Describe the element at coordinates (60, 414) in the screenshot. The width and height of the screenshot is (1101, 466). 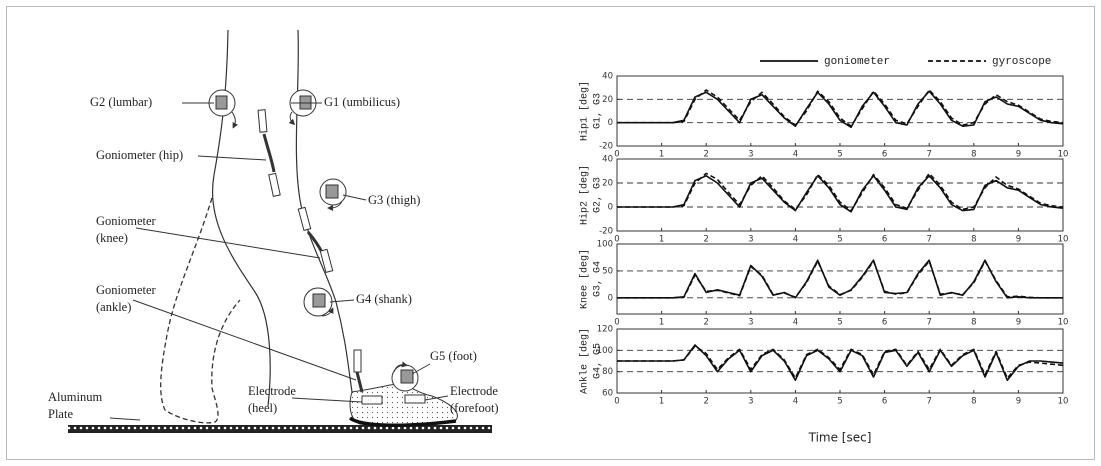
I see `label: Plate` at that location.